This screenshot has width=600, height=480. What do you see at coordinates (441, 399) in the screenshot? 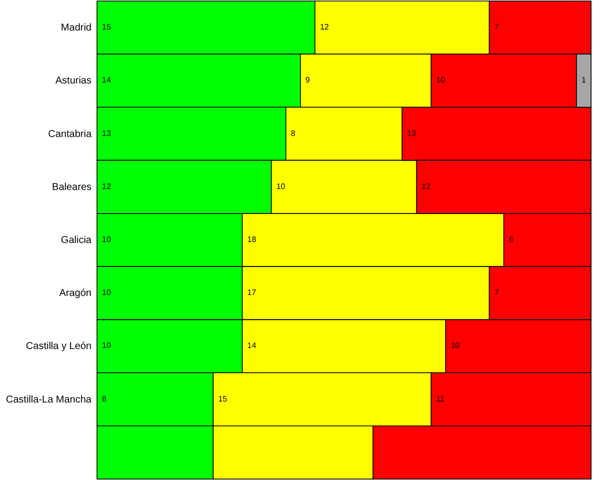
I see `data-label: 11` at bounding box center [441, 399].